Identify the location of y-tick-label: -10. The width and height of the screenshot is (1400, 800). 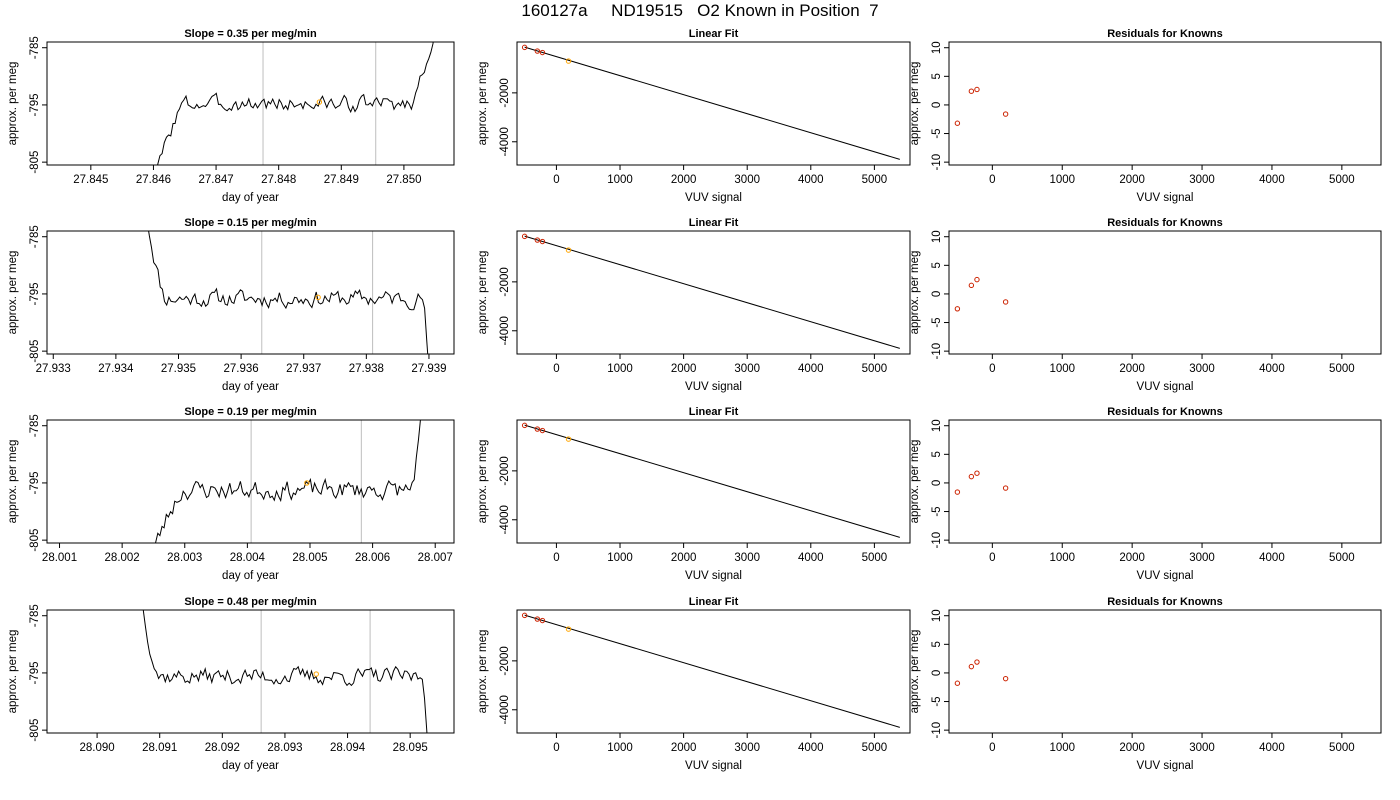
(937, 351).